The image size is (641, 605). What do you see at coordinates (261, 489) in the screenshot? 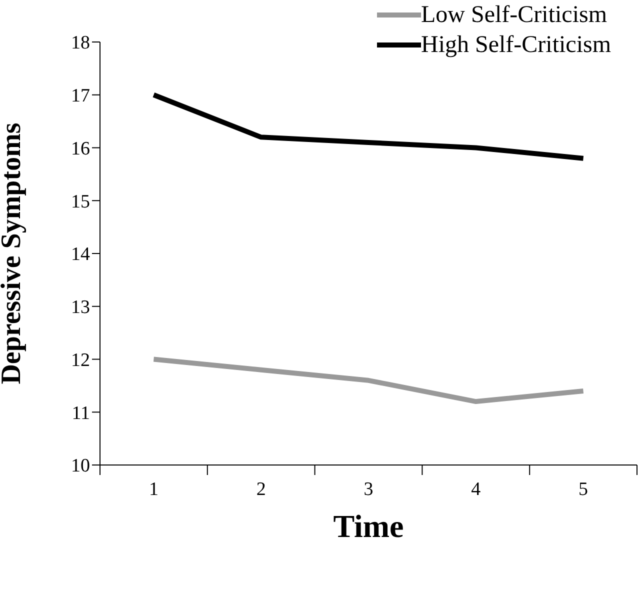
I see `x-tick-label: 2` at bounding box center [261, 489].